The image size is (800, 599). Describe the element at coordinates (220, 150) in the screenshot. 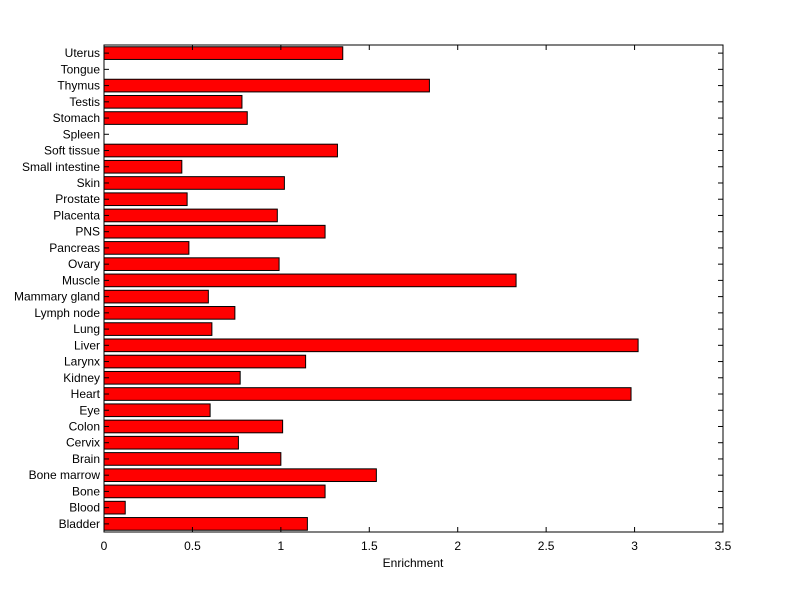

I see `bar-soft-tissue` at that location.